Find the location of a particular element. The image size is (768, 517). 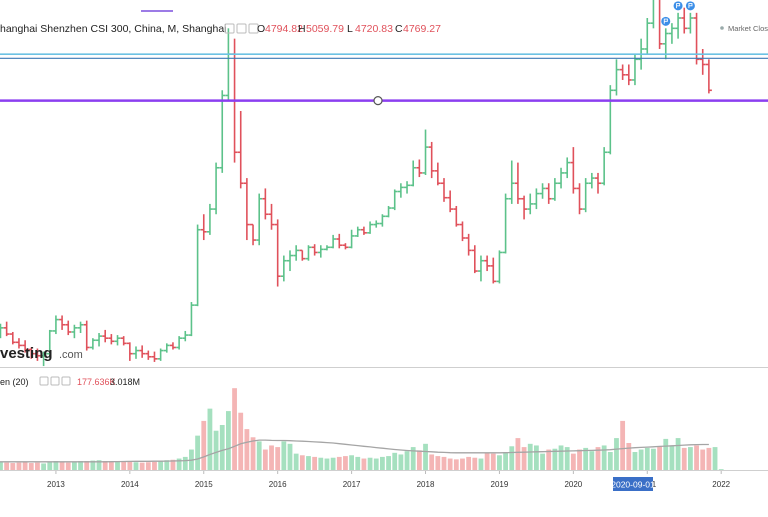

volume-bars is located at coordinates (362, 429).